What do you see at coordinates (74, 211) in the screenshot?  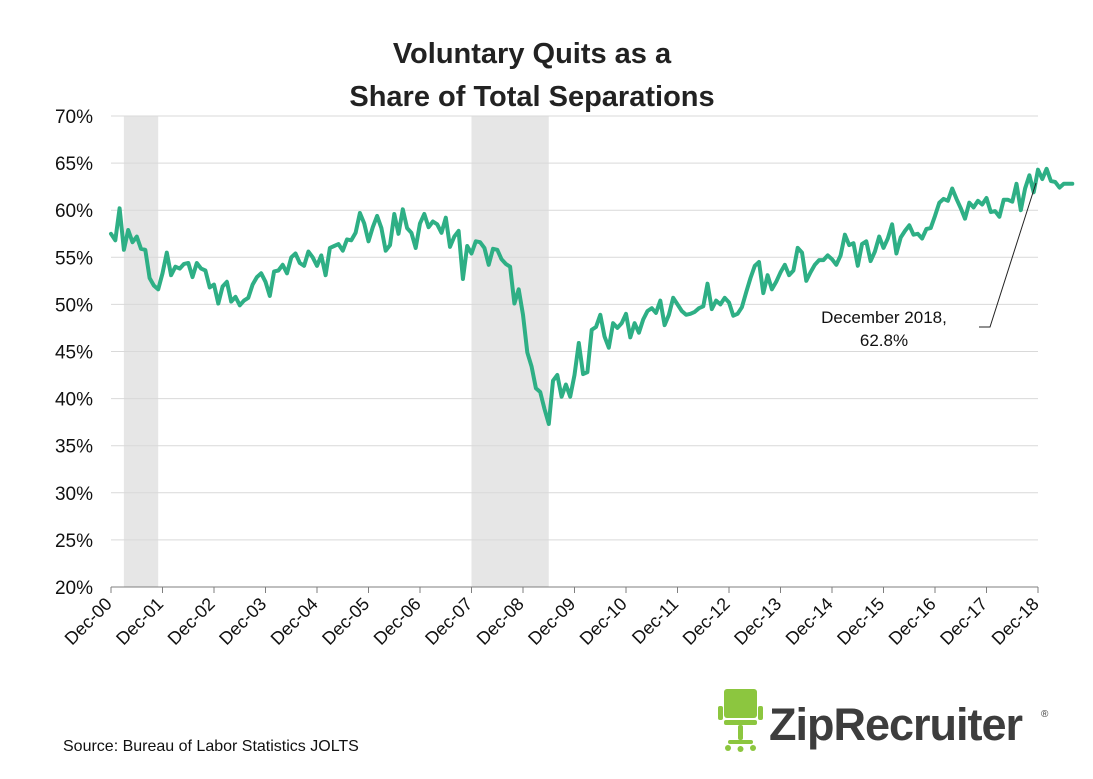 I see `y-tick-label: 60%` at bounding box center [74, 211].